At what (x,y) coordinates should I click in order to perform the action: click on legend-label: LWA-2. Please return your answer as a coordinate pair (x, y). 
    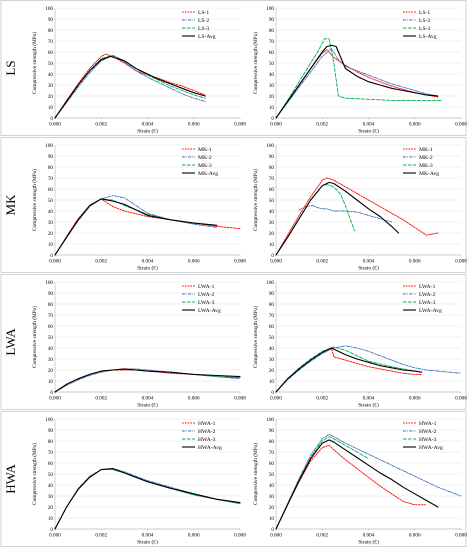
    Looking at the image, I should click on (206, 295).